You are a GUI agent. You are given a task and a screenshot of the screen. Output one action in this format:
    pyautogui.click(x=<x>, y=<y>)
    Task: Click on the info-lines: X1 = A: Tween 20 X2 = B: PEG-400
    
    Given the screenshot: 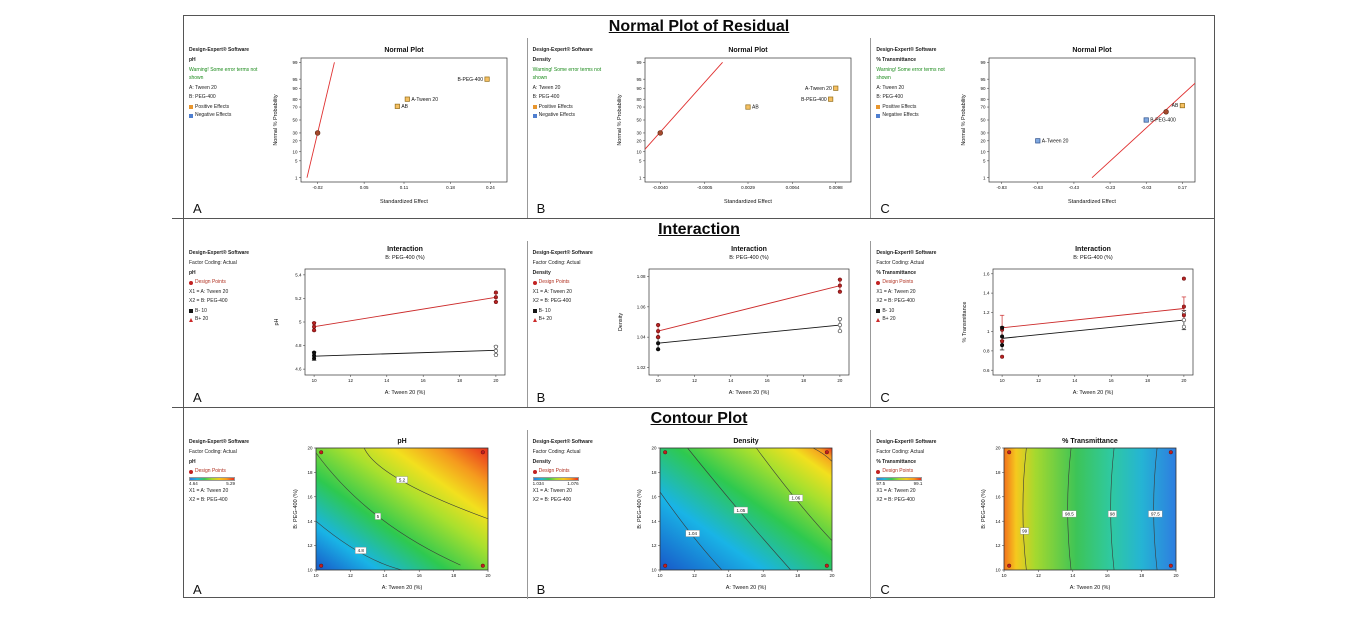 What is the action you would take?
    pyautogui.click(x=224, y=297)
    